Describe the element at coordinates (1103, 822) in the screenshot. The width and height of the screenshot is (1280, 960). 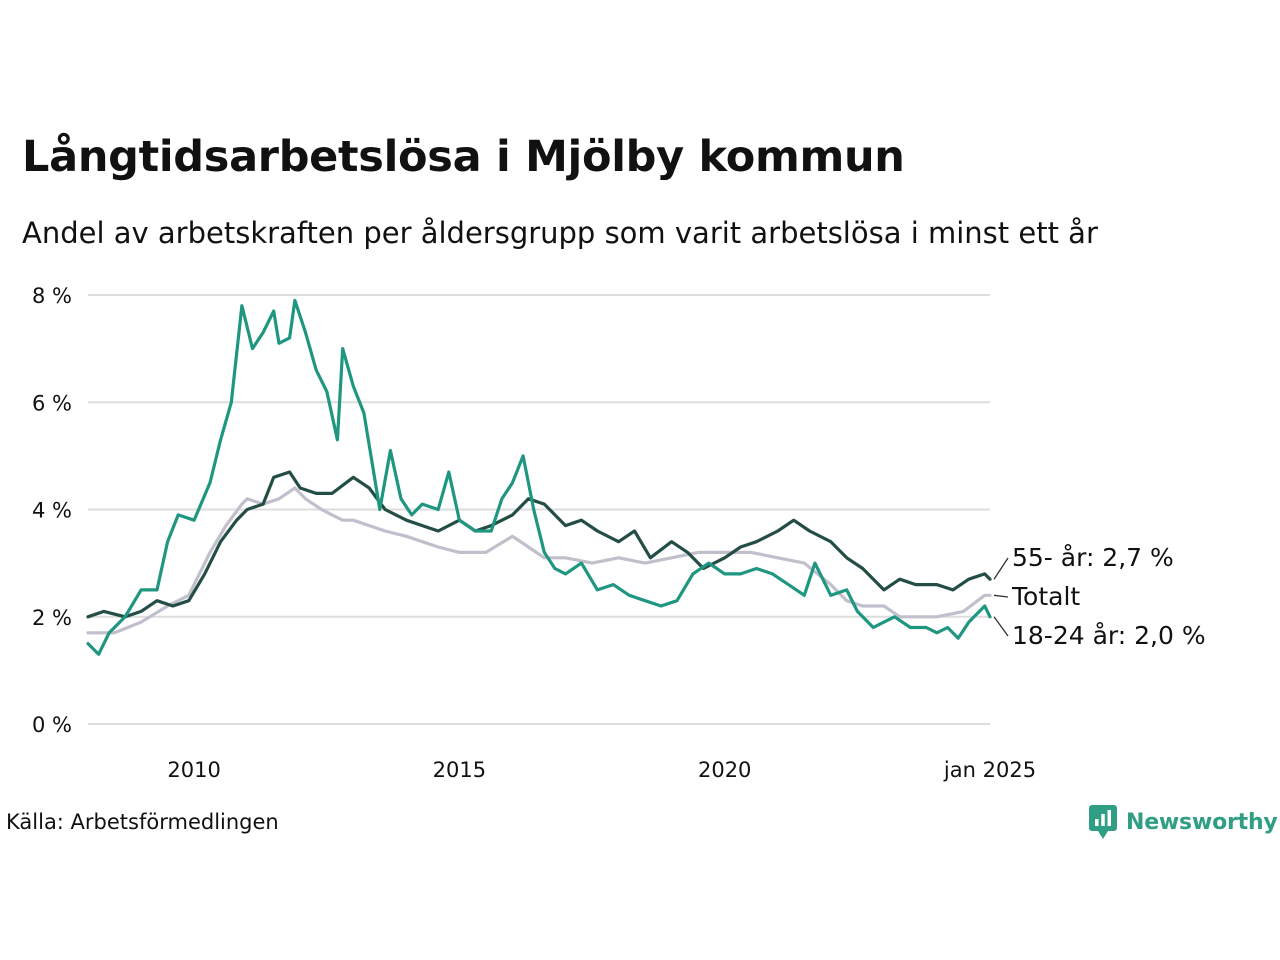
I see `newsworthy-logo-icon` at that location.